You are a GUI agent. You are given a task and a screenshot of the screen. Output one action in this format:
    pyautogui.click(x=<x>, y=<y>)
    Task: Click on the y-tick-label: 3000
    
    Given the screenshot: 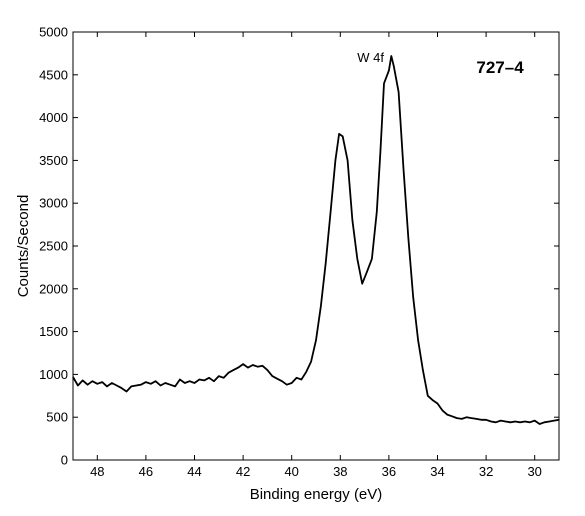 What is the action you would take?
    pyautogui.click(x=53, y=203)
    